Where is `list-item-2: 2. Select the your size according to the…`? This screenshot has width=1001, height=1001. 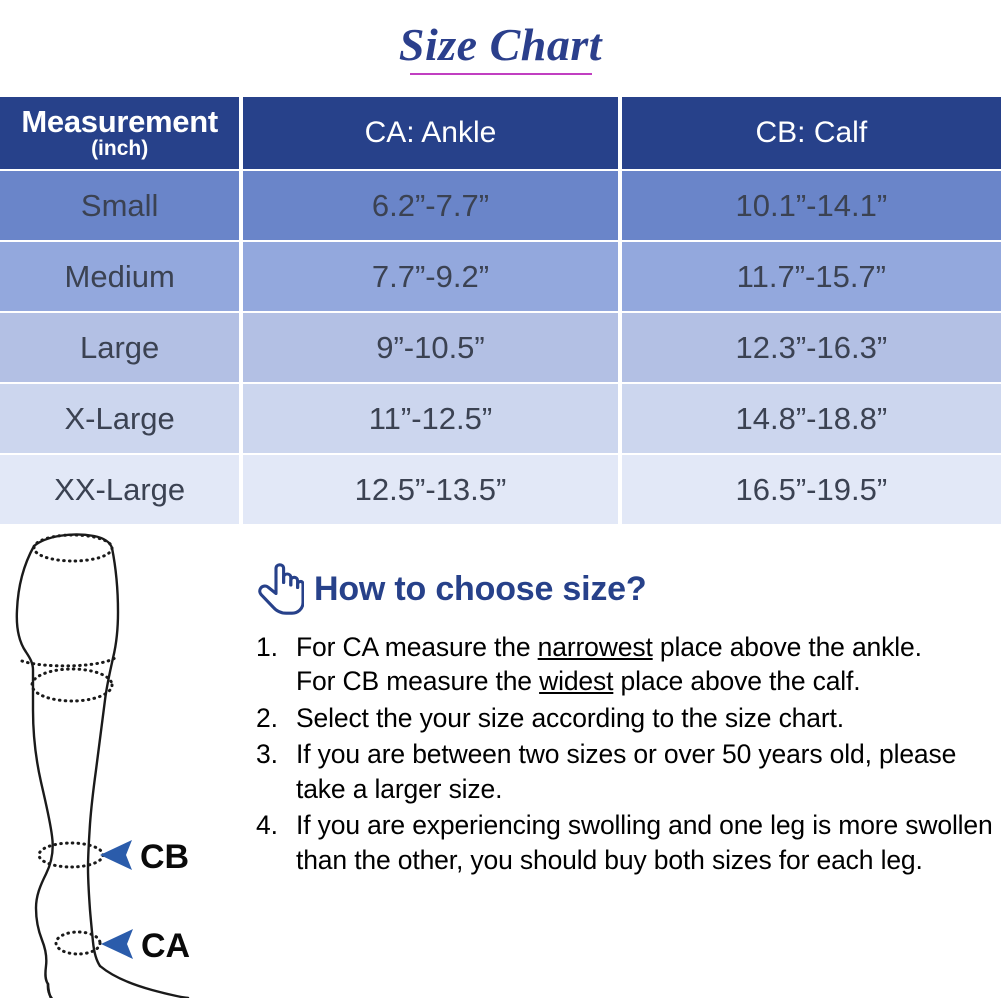
list-item-2: 2. Select the your size according to the… is located at coordinates (628, 718).